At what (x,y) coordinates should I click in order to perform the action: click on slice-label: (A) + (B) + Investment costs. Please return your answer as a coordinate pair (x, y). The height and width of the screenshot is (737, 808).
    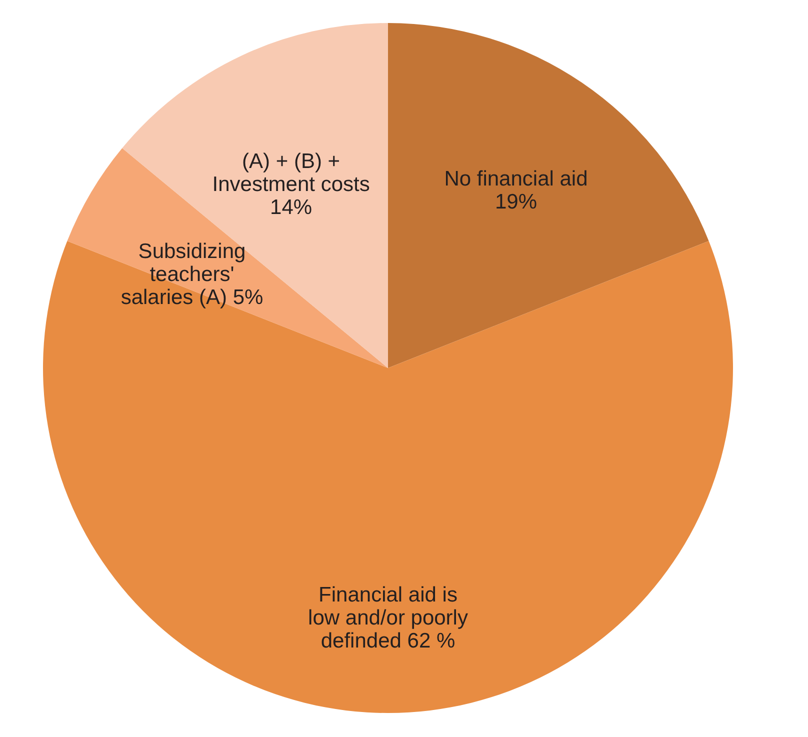
    Looking at the image, I should click on (291, 173).